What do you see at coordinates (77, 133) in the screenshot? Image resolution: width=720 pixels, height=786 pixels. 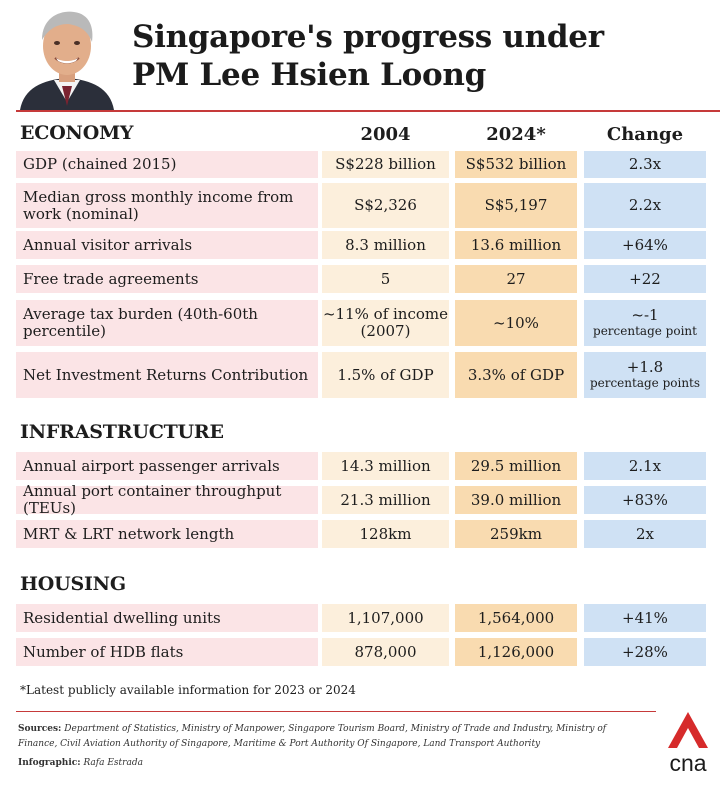 I see `section-heading-economy: ECONOMY` at bounding box center [77, 133].